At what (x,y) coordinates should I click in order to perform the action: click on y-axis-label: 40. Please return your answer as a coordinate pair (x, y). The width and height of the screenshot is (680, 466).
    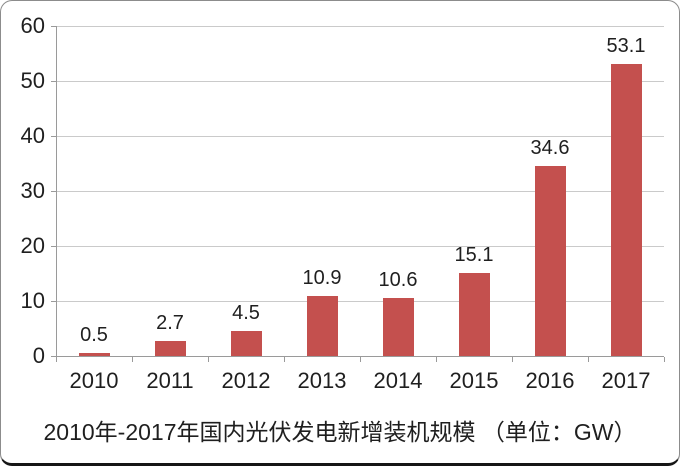
    Looking at the image, I should click on (32, 135).